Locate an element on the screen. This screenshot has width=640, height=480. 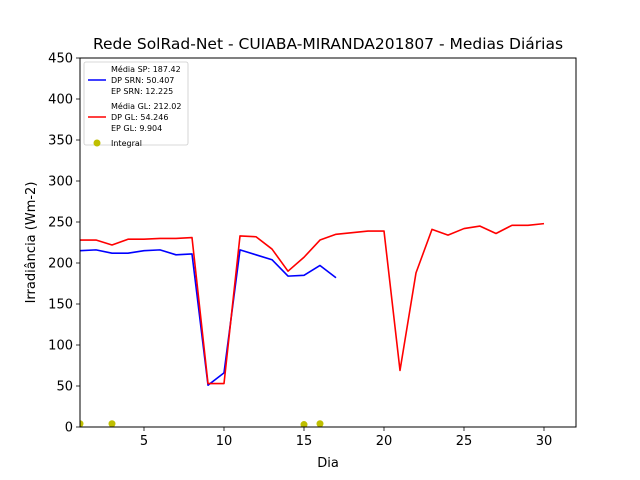
y-tick-label: 200 is located at coordinates (60, 264).